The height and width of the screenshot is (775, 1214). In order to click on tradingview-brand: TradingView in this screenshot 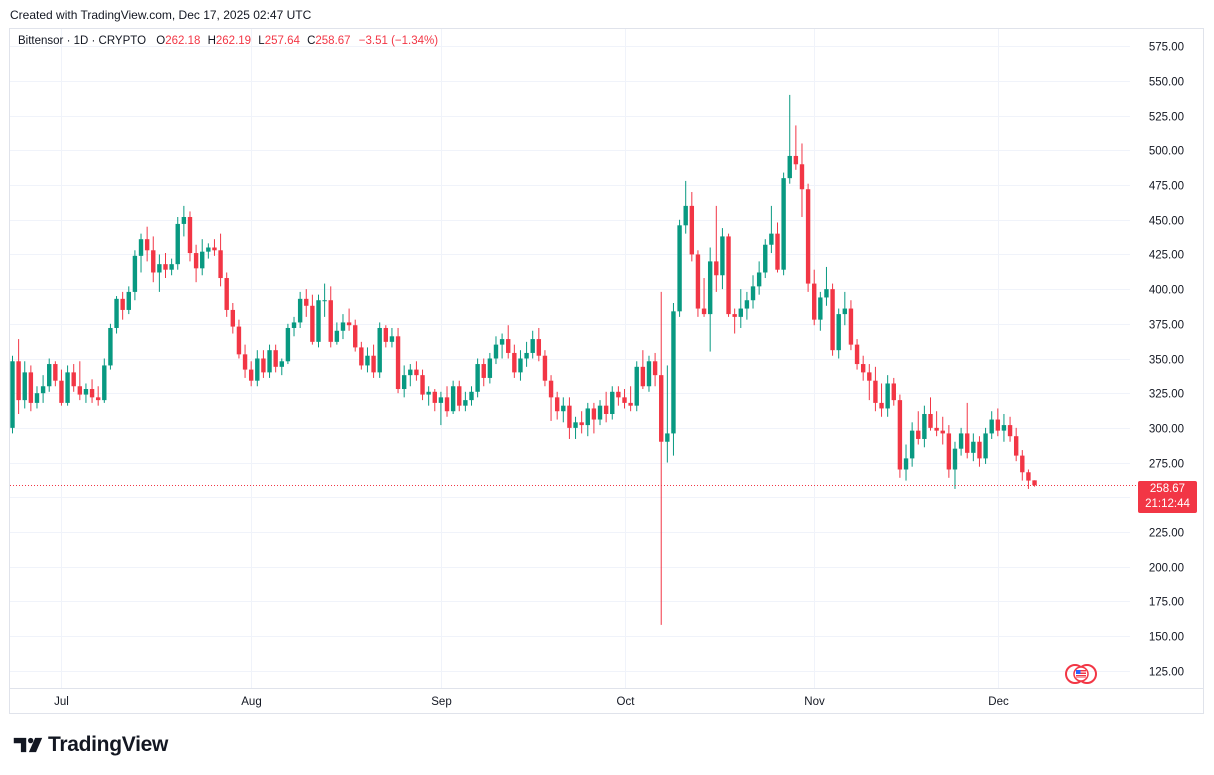, I will do `click(90, 745)`.